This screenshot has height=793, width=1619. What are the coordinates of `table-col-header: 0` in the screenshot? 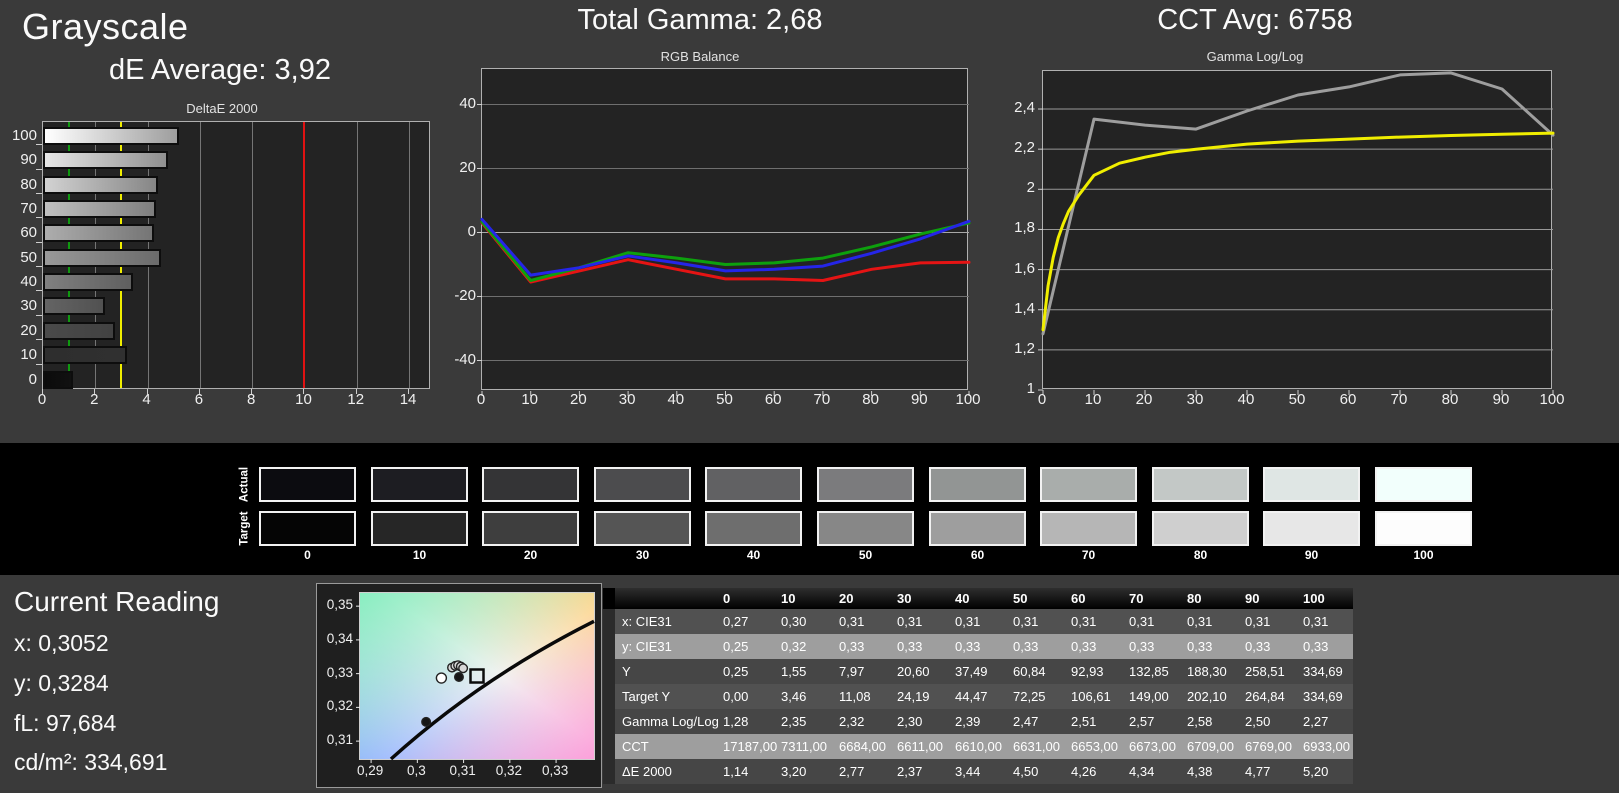 It's located at (727, 598).